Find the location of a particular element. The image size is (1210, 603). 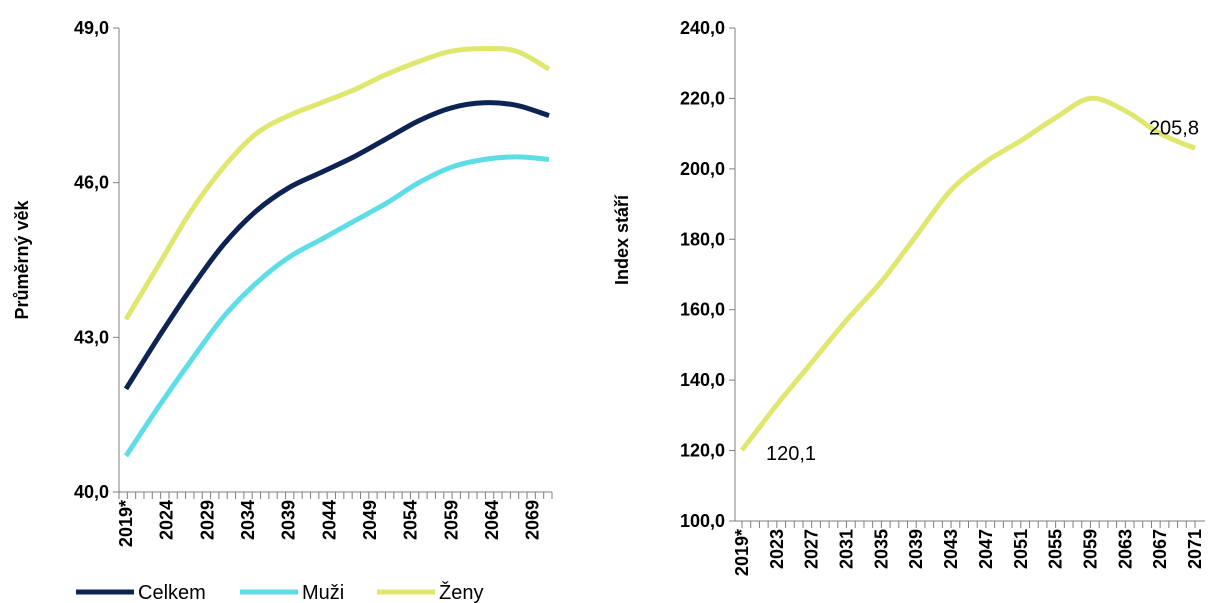

right-x-tick-label: 2043 is located at coordinates (951, 549).